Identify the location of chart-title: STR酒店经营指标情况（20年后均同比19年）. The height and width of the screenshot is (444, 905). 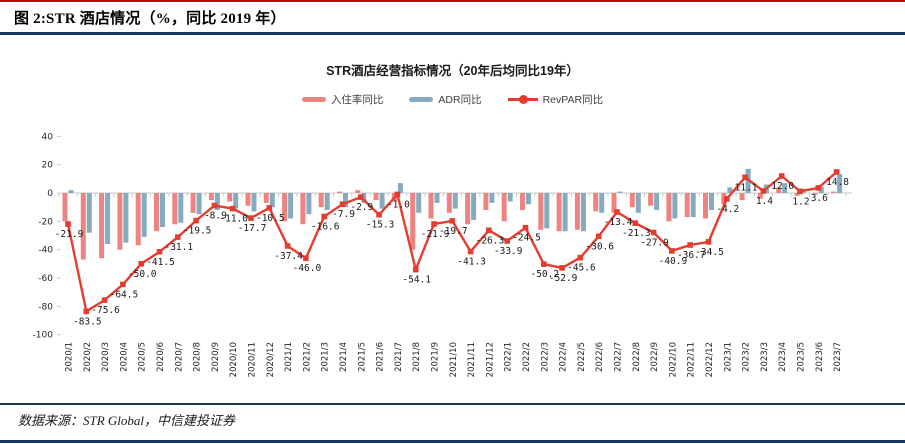
(452, 71).